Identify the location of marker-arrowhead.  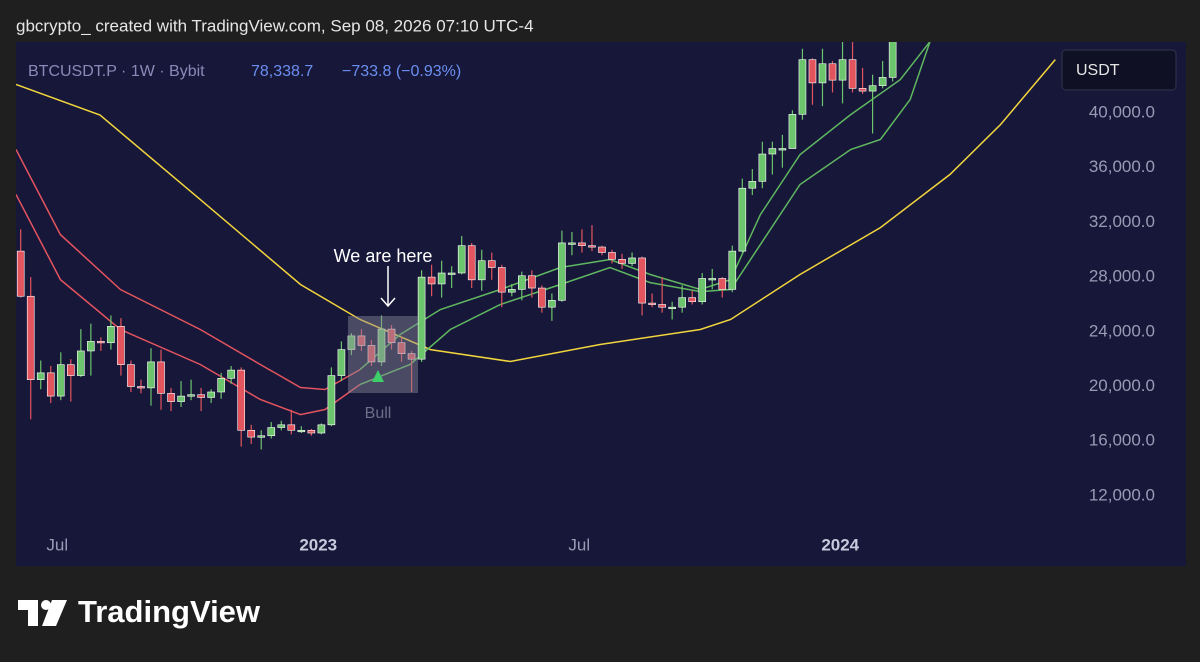
(388, 302).